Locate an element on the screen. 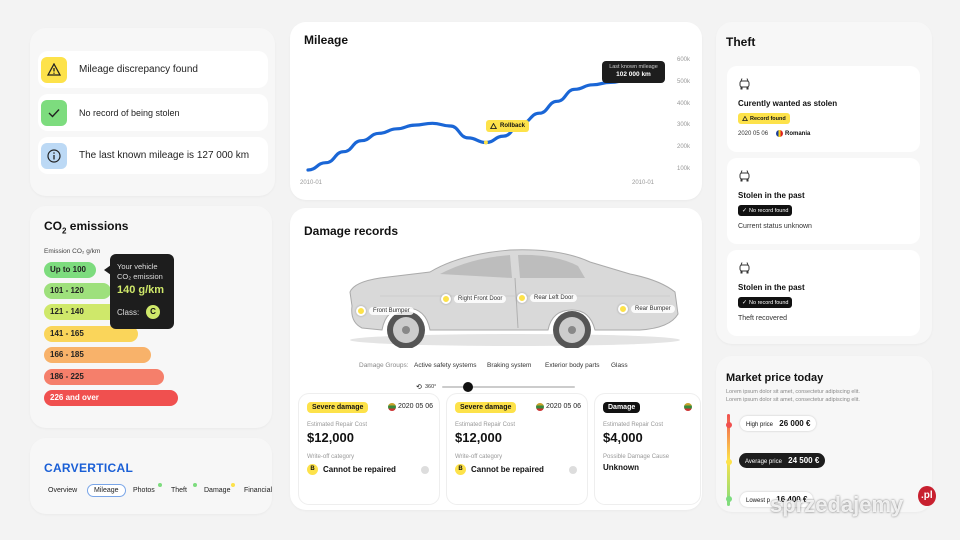 The height and width of the screenshot is (540, 960). co2-tooltip-line2: CO₂ emission is located at coordinates (140, 276).